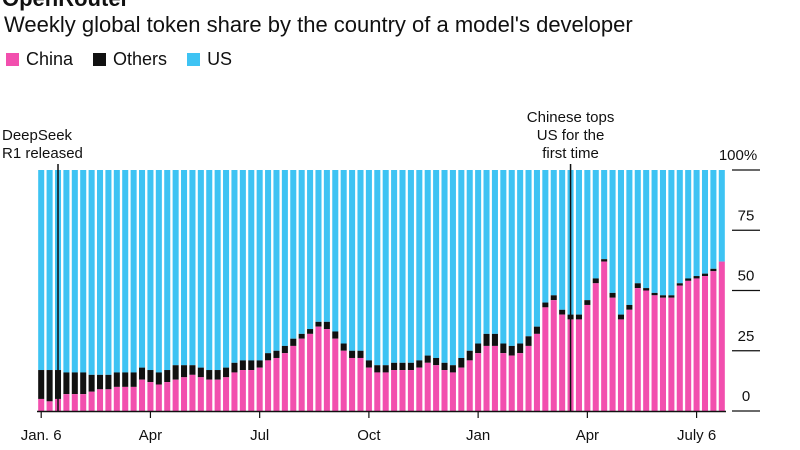 The height and width of the screenshot is (450, 800). What do you see at coordinates (42, 153) in the screenshot?
I see `annotation-text: R1 released` at bounding box center [42, 153].